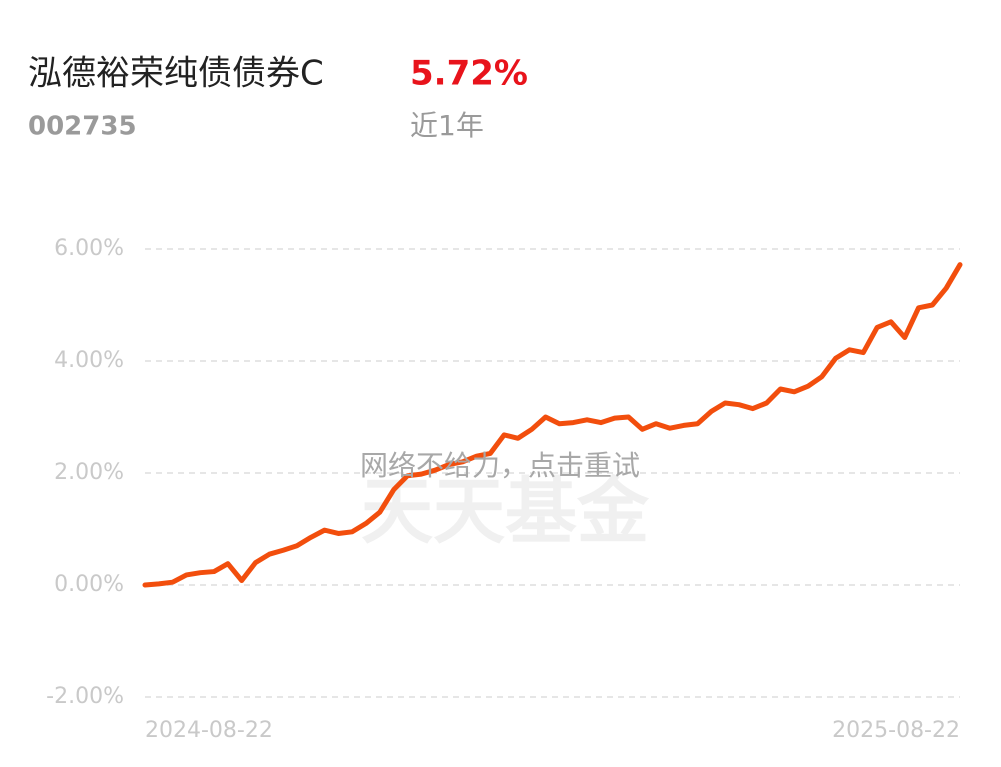 The width and height of the screenshot is (1001, 767). Describe the element at coordinates (89, 472) in the screenshot. I see `y-tick-label: 2.00%` at that location.